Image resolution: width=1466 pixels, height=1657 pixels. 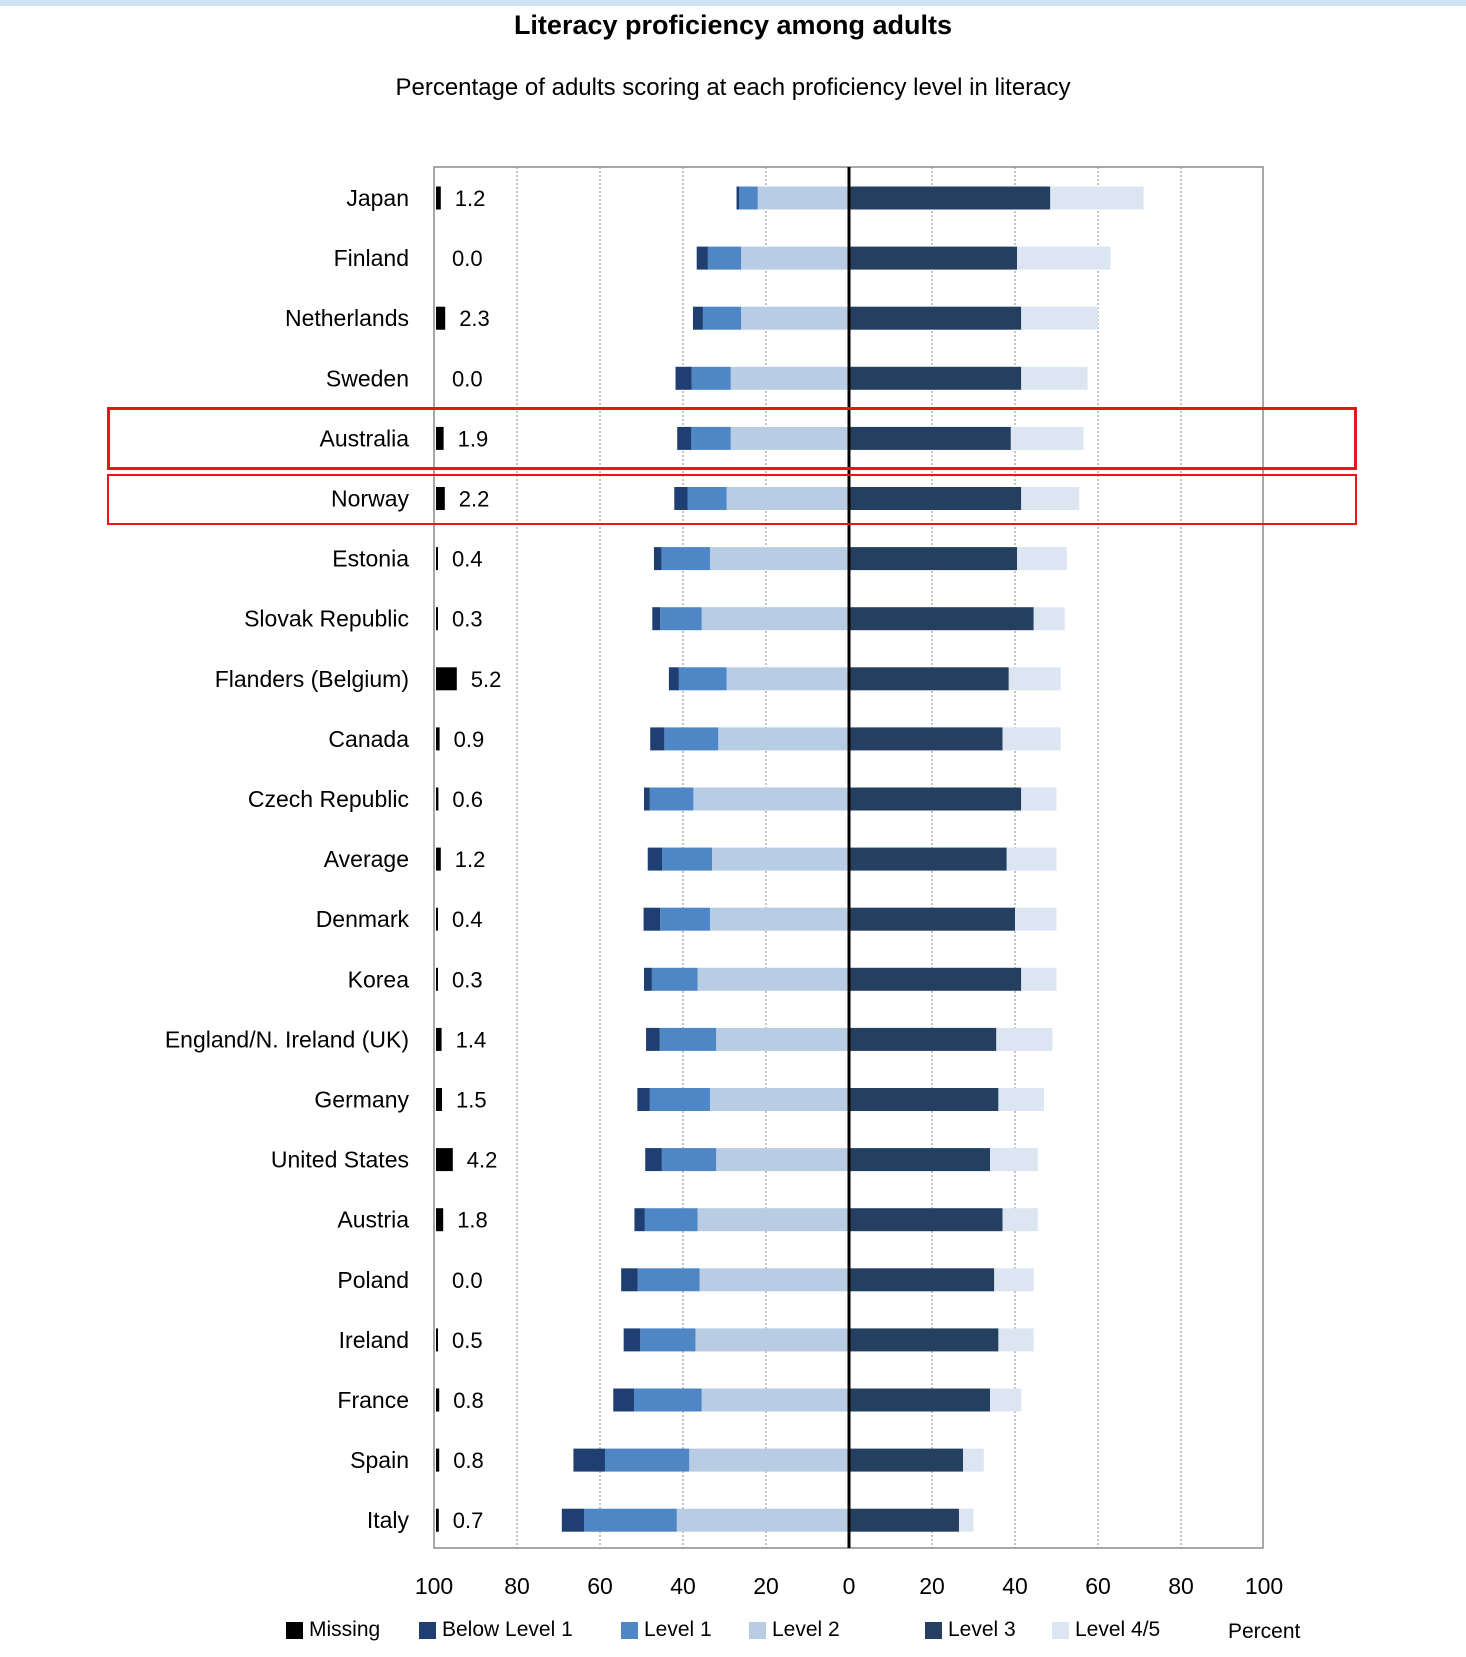 What do you see at coordinates (388, 1520) in the screenshot?
I see `country-label: Italy` at bounding box center [388, 1520].